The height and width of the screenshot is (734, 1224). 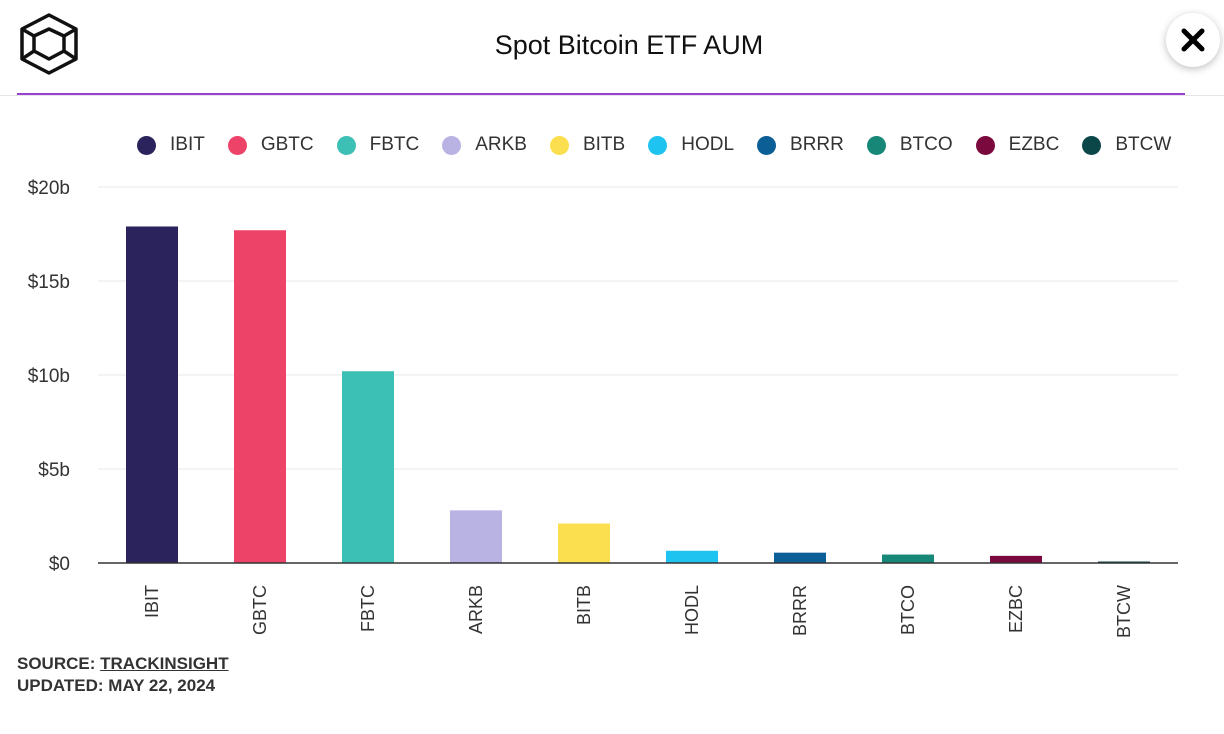 I want to click on x-tick-label: BTCW, so click(x=1124, y=611).